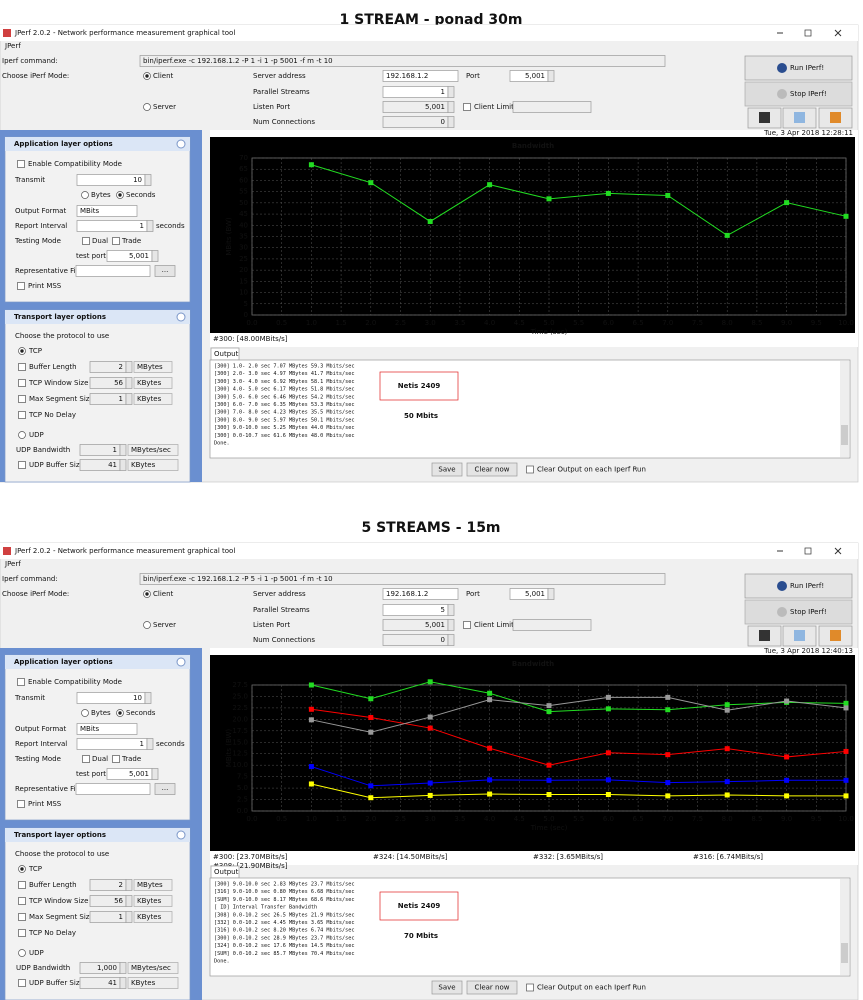 Image resolution: width=863 pixels, height=1000 pixels. What do you see at coordinates (118, 383) in the screenshot?
I see `tcp_window: 56` at bounding box center [118, 383].